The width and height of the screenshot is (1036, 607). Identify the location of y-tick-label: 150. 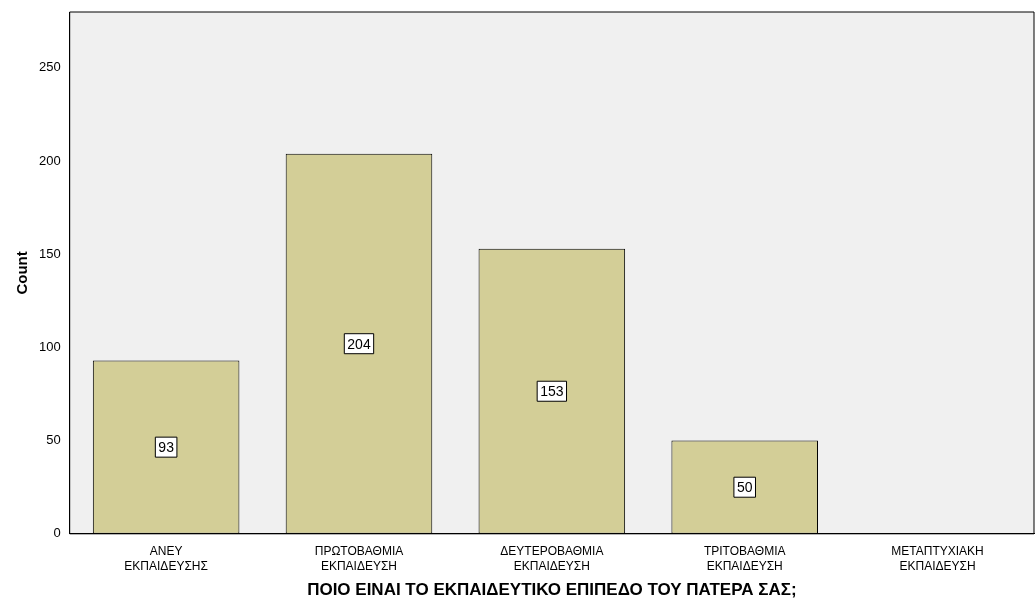
(49, 253).